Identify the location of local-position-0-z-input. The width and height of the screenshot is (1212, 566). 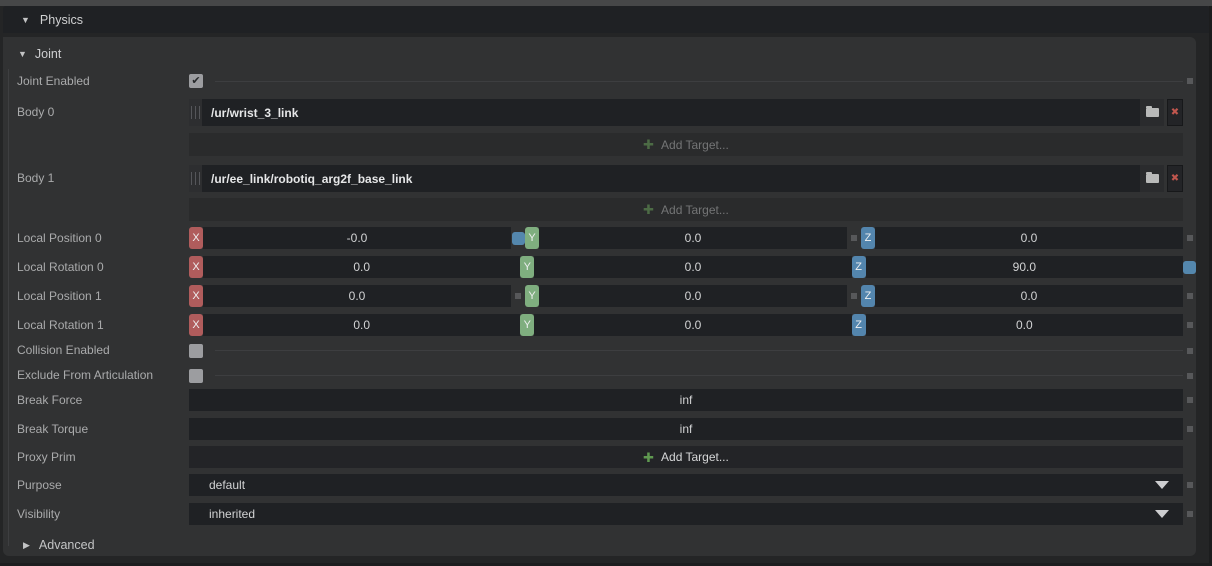
(1029, 238).